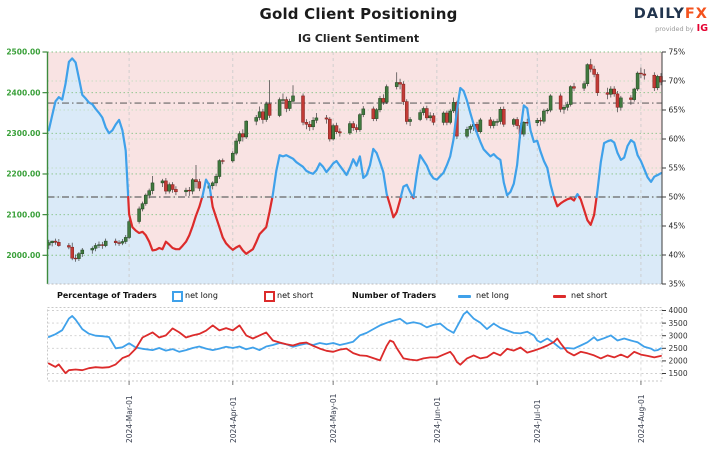 This screenshot has width=717, height=450. What do you see at coordinates (677, 226) in the screenshot?
I see `percent-tick-label: 45%` at bounding box center [677, 226].